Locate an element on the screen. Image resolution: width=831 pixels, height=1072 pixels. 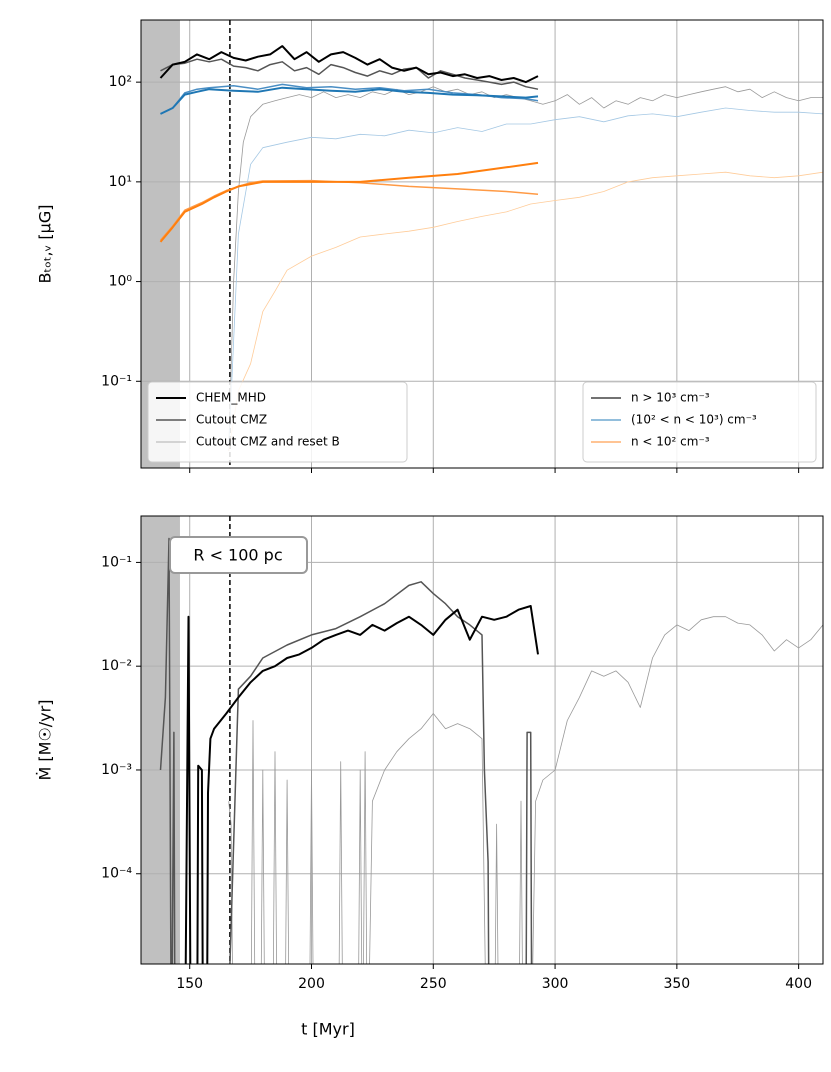
legend-label: n > 10³ cm⁻³ is located at coordinates (670, 398).